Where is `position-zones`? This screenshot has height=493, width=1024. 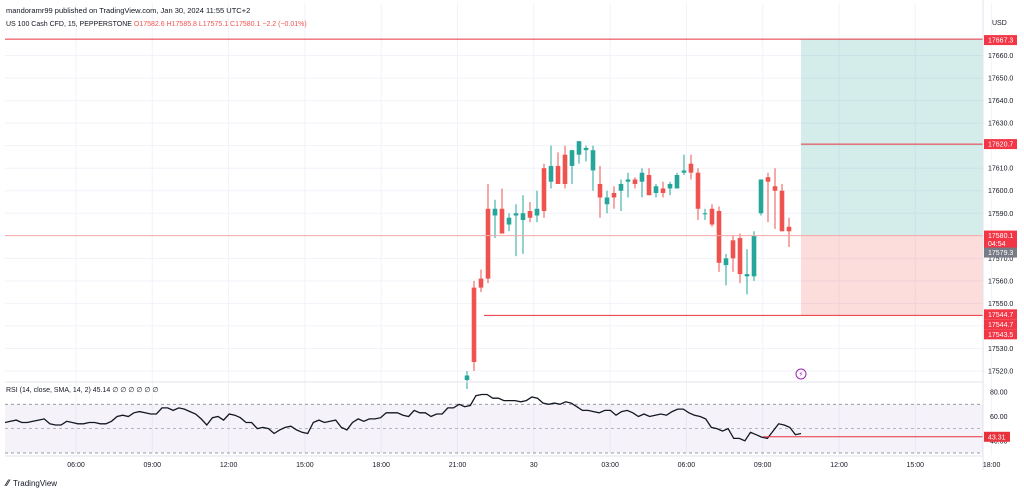
position-zones is located at coordinates (892, 177).